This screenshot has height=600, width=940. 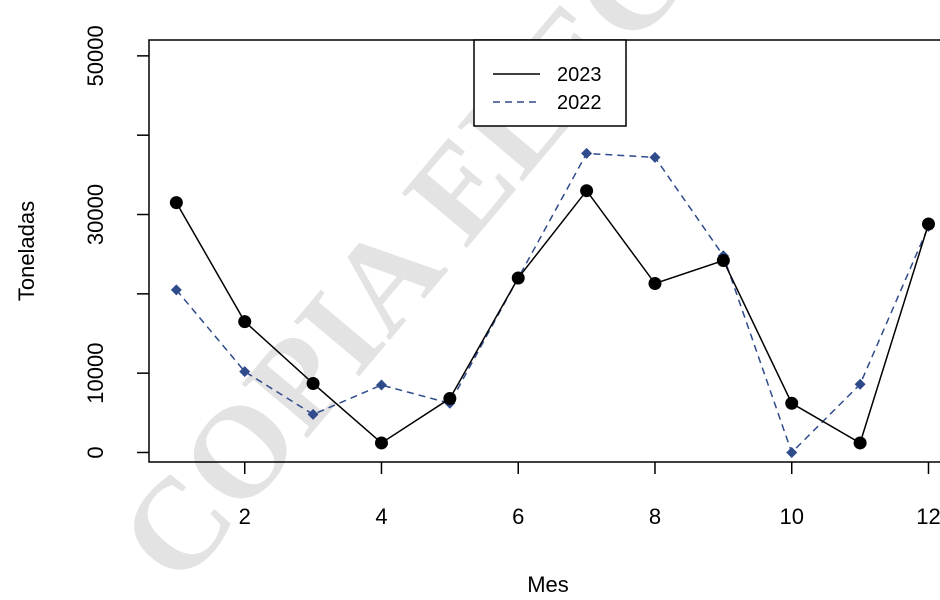 What do you see at coordinates (95, 55) in the screenshot?
I see `y-tick-label: 50000` at bounding box center [95, 55].